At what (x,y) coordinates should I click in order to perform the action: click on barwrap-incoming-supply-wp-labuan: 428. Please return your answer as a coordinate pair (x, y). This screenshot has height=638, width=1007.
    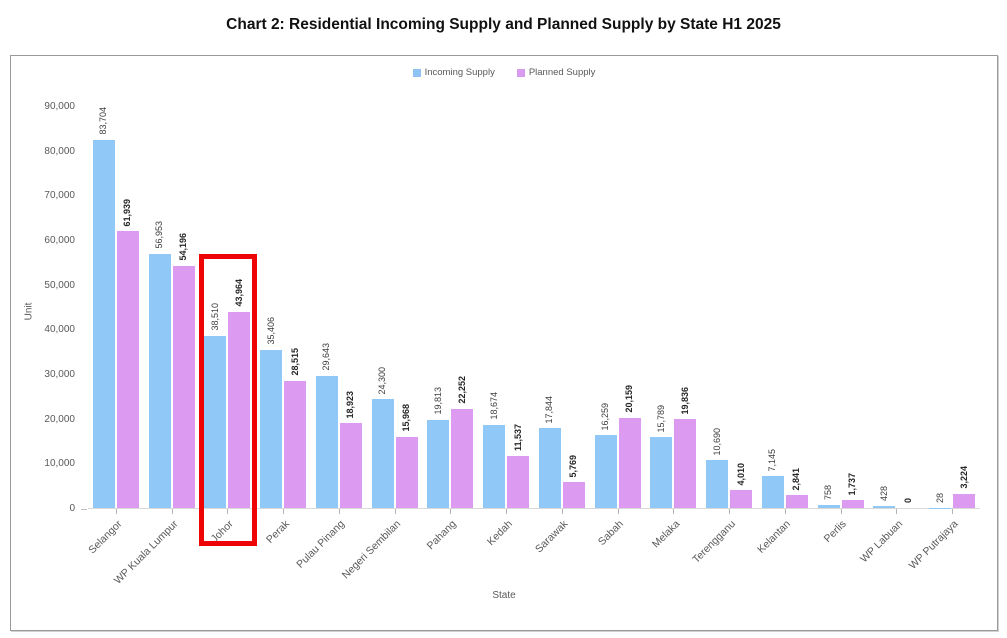
    Looking at the image, I should click on (884, 307).